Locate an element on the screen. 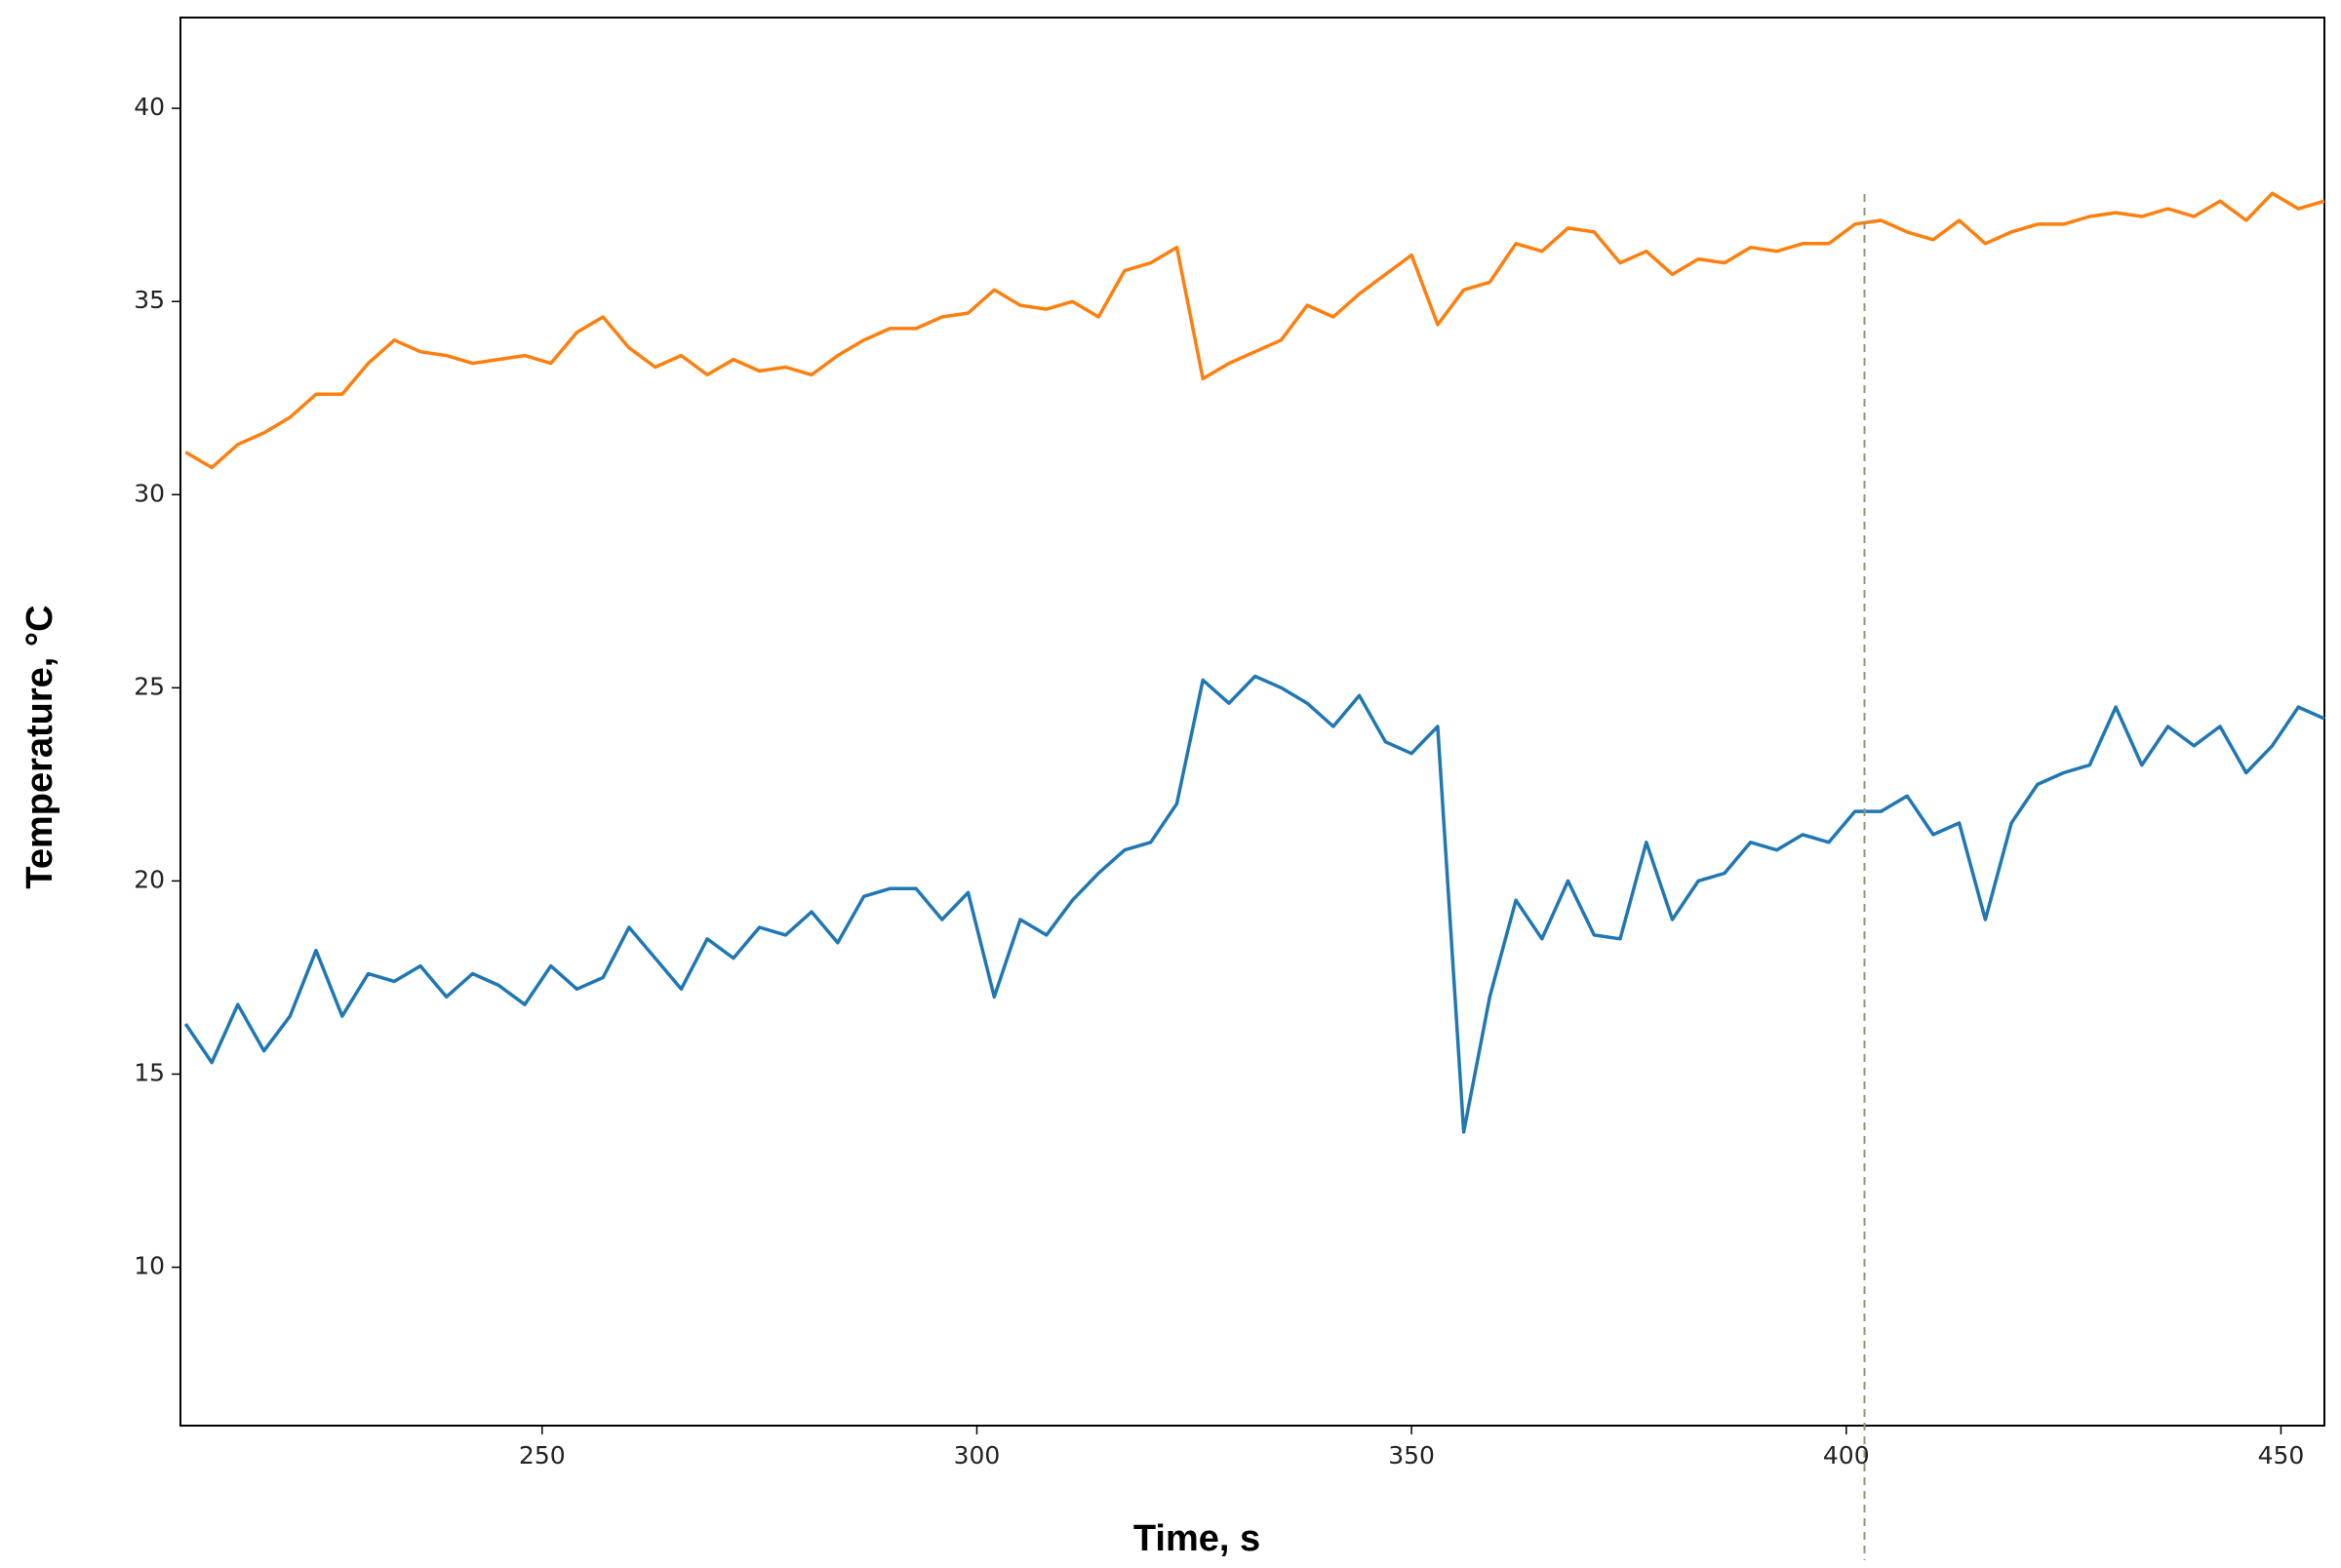 The height and width of the screenshot is (1568, 2341). y-tick-label: 10 is located at coordinates (149, 1266).